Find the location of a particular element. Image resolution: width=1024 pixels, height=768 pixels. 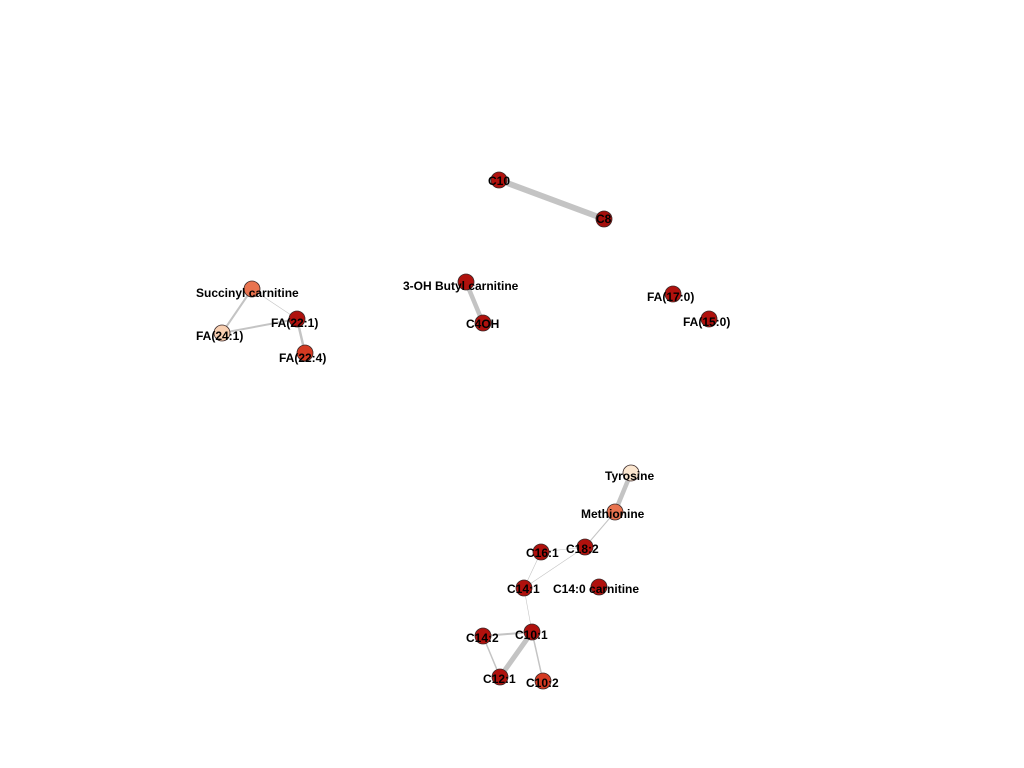

node-methionine is located at coordinates (615, 512).